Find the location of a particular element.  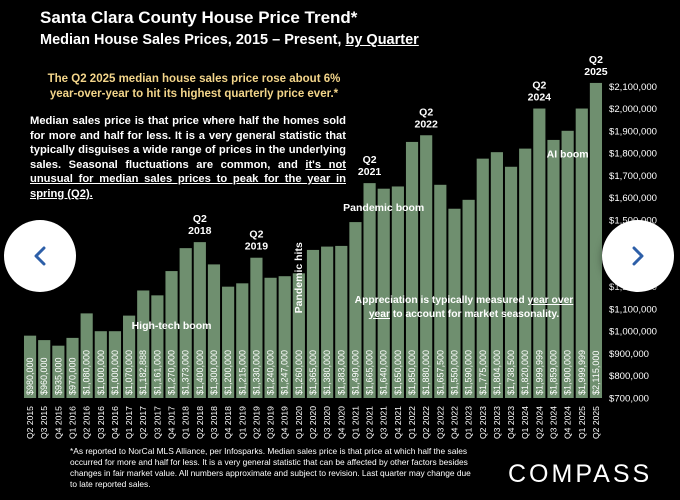

annotation-pandemic-boom: Pandemic boom is located at coordinates (383, 208).